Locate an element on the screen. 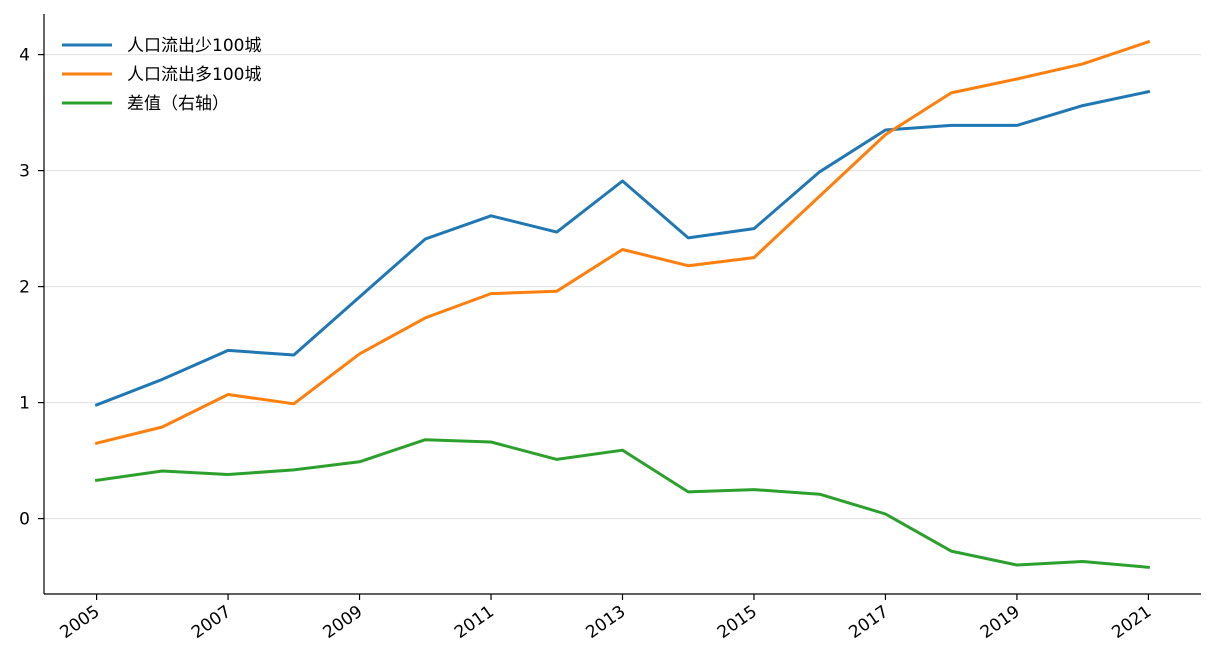  x-tick-label: 2015 is located at coordinates (737, 622).